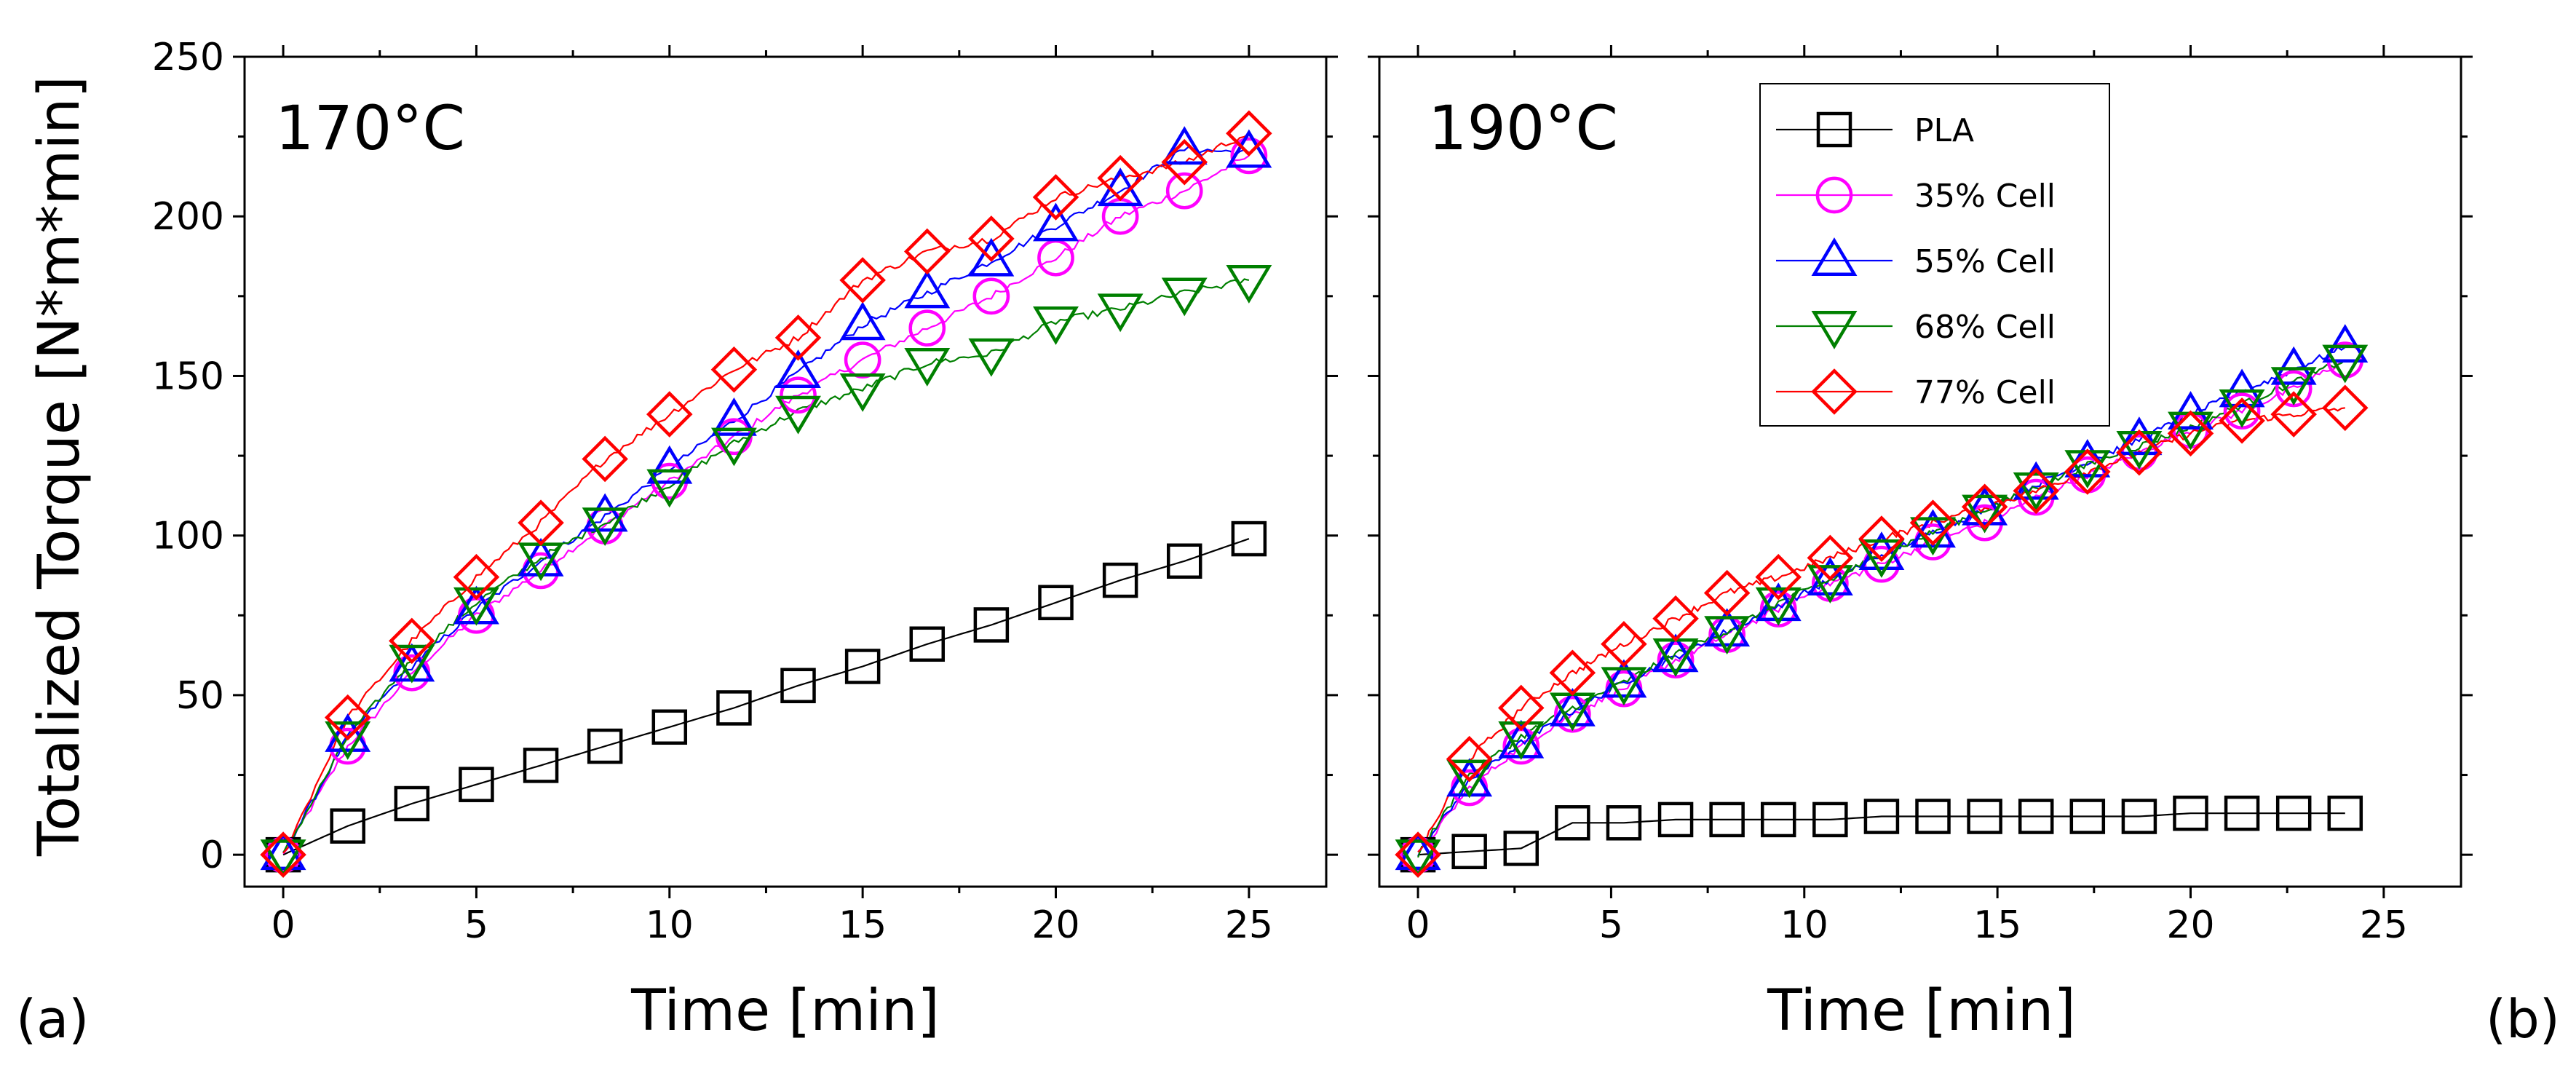 This screenshot has width=2576, height=1065. What do you see at coordinates (1916, 263) in the screenshot?
I see `legend-items: PLA 35% Cell 55% Cell 68% Cell 77% Cell` at bounding box center [1916, 263].